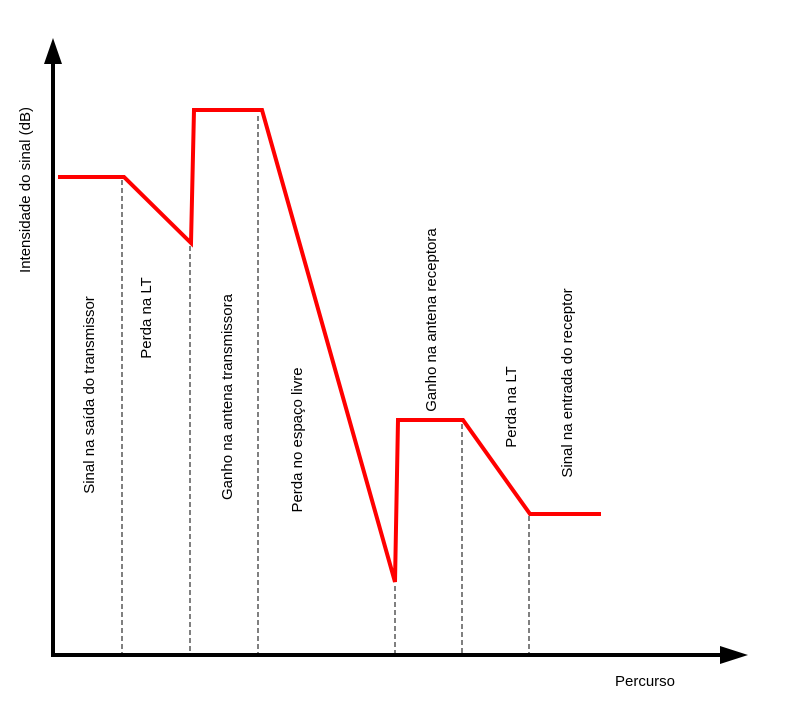 This screenshot has width=792, height=704. Describe the element at coordinates (645, 681) in the screenshot. I see `x-axis-label: Percurso` at that location.